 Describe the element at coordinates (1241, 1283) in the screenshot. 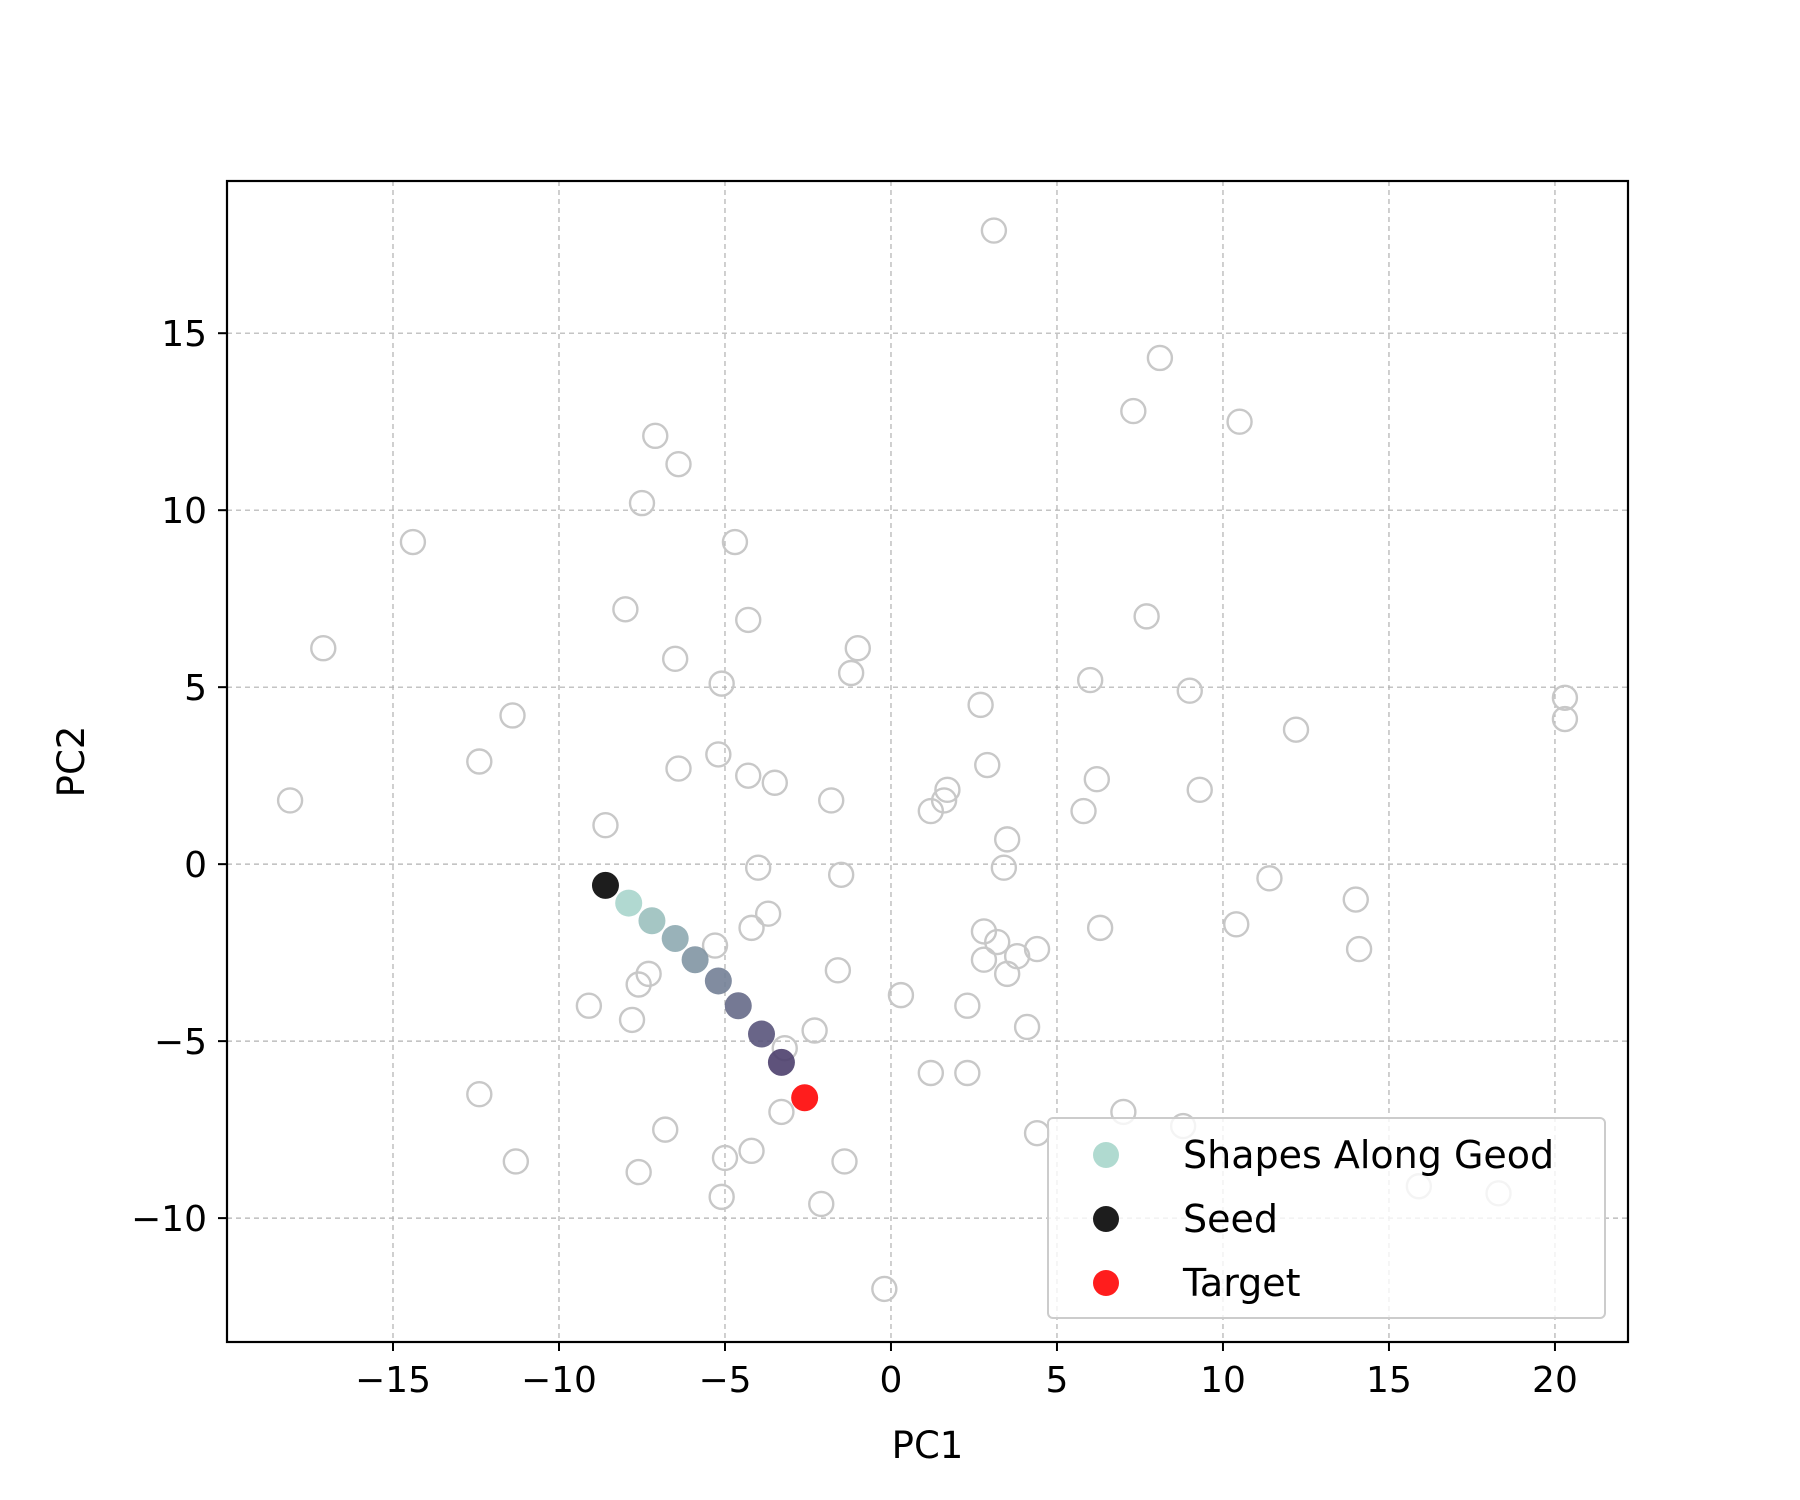

I see `legend-label-target: Target` at that location.